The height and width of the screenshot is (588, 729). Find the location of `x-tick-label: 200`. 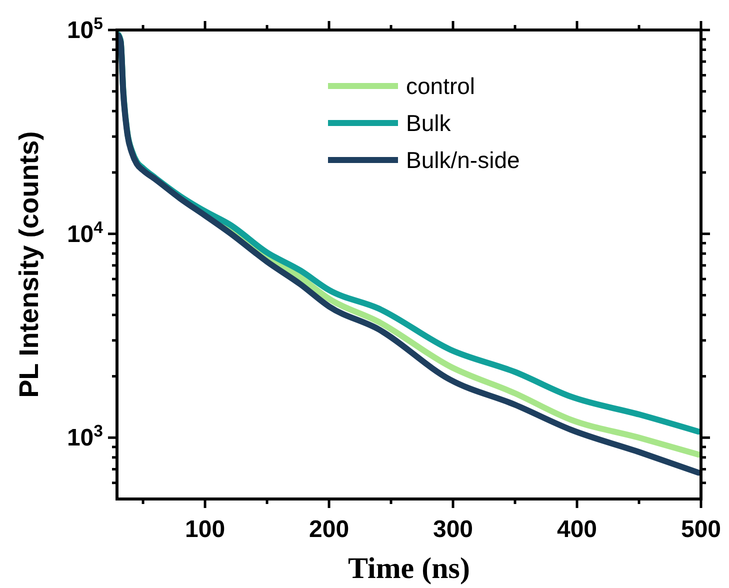

x-tick-label: 200 is located at coordinates (329, 529).